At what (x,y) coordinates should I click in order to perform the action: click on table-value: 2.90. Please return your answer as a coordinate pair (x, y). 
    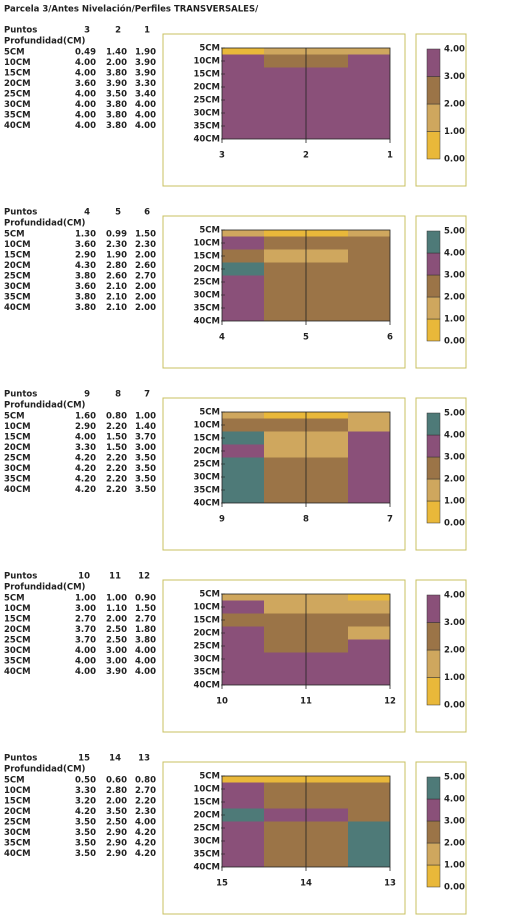
    Looking at the image, I should click on (116, 854).